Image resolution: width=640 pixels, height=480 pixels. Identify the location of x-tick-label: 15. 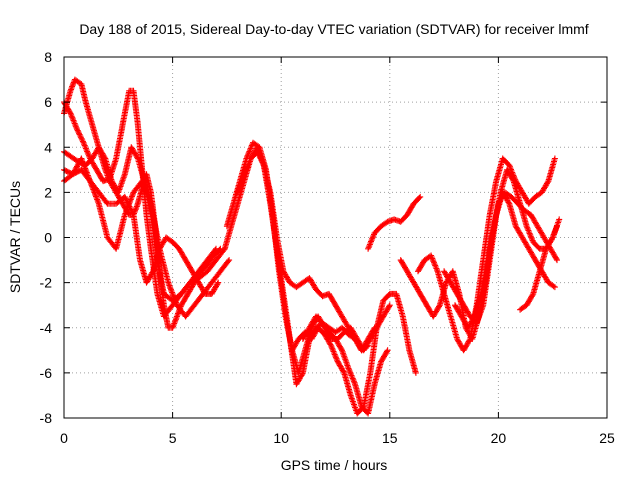
(390, 438).